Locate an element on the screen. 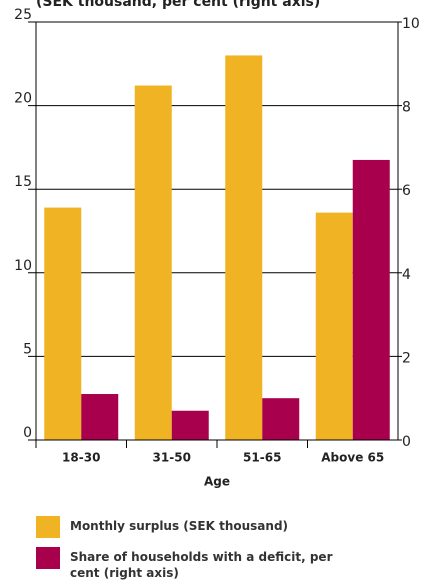 Image resolution: width=426 pixels, height=587 pixels. y-tick-label: 15 is located at coordinates (23, 182).